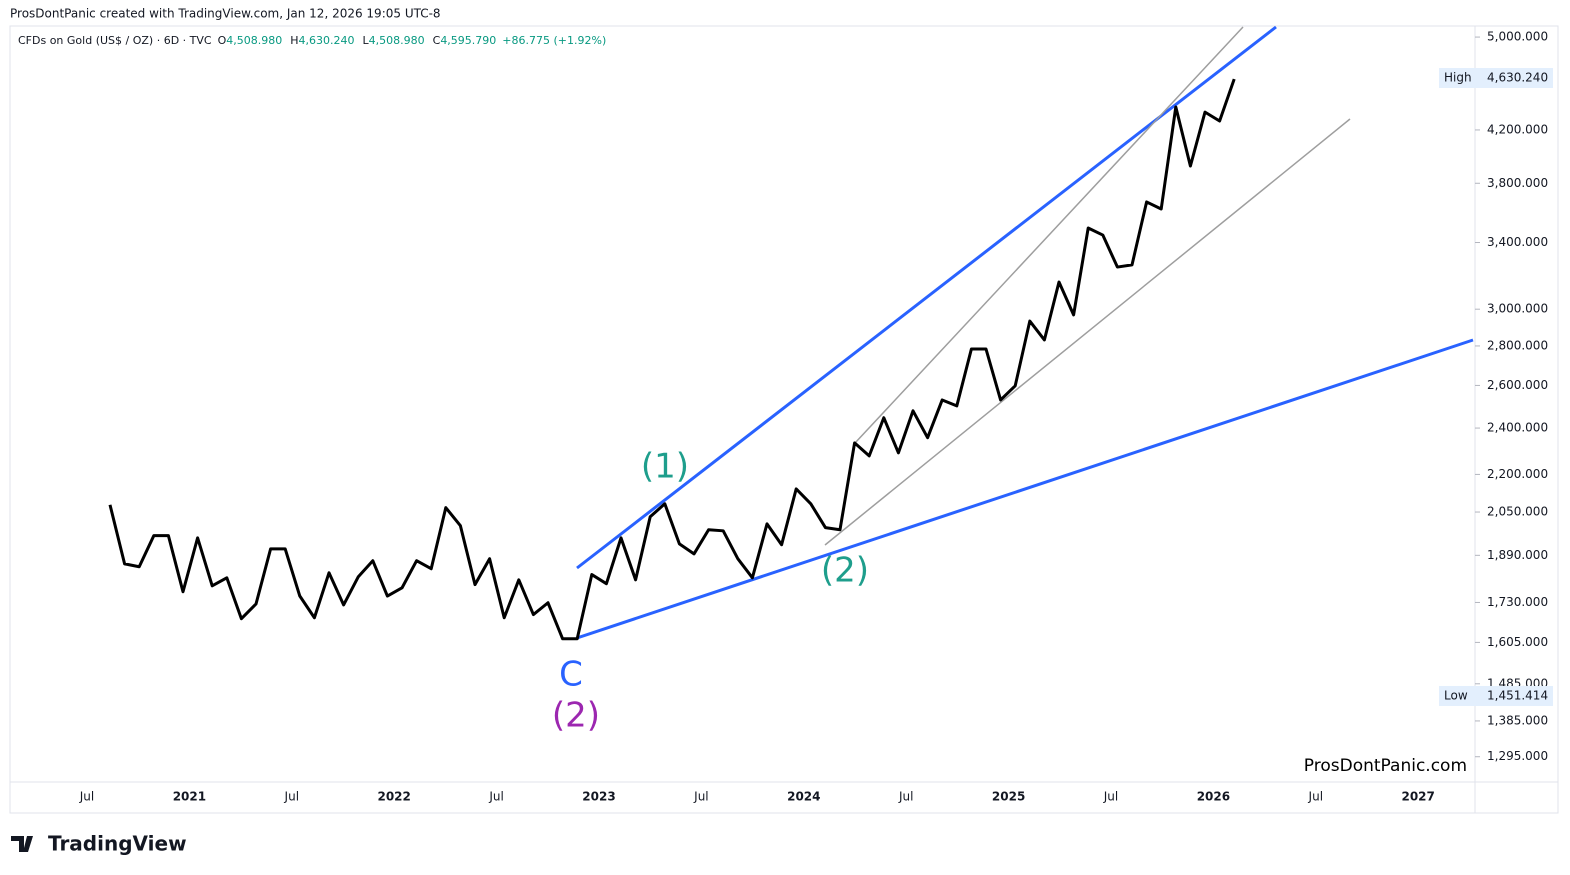 Image resolution: width=1570 pixels, height=875 pixels. What do you see at coordinates (1517, 385) in the screenshot?
I see `y-tick-label: 2,600.000` at bounding box center [1517, 385].